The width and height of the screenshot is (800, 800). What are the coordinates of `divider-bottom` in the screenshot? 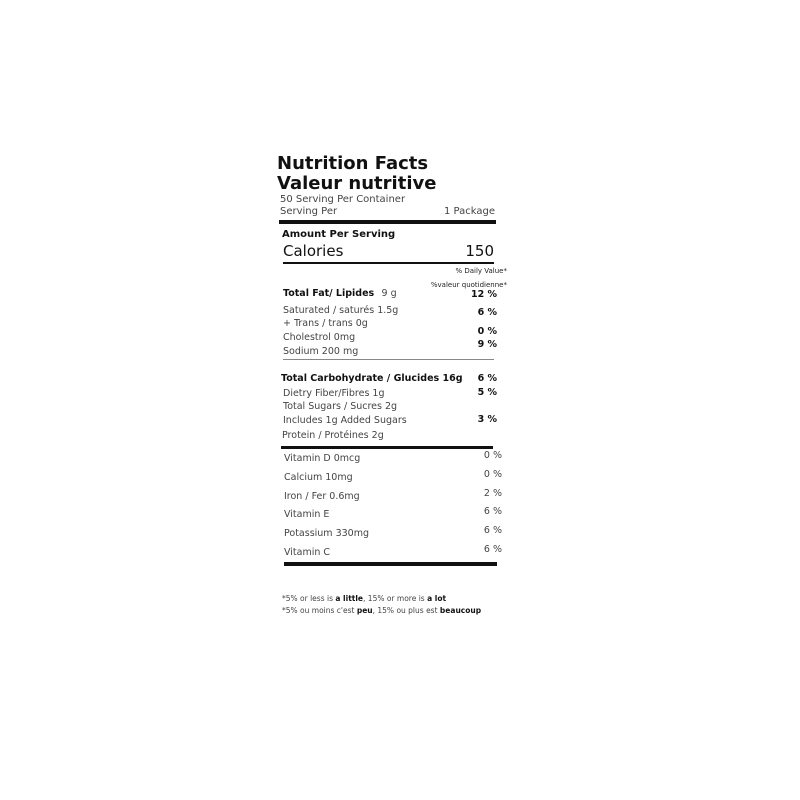 It's located at (390, 564).